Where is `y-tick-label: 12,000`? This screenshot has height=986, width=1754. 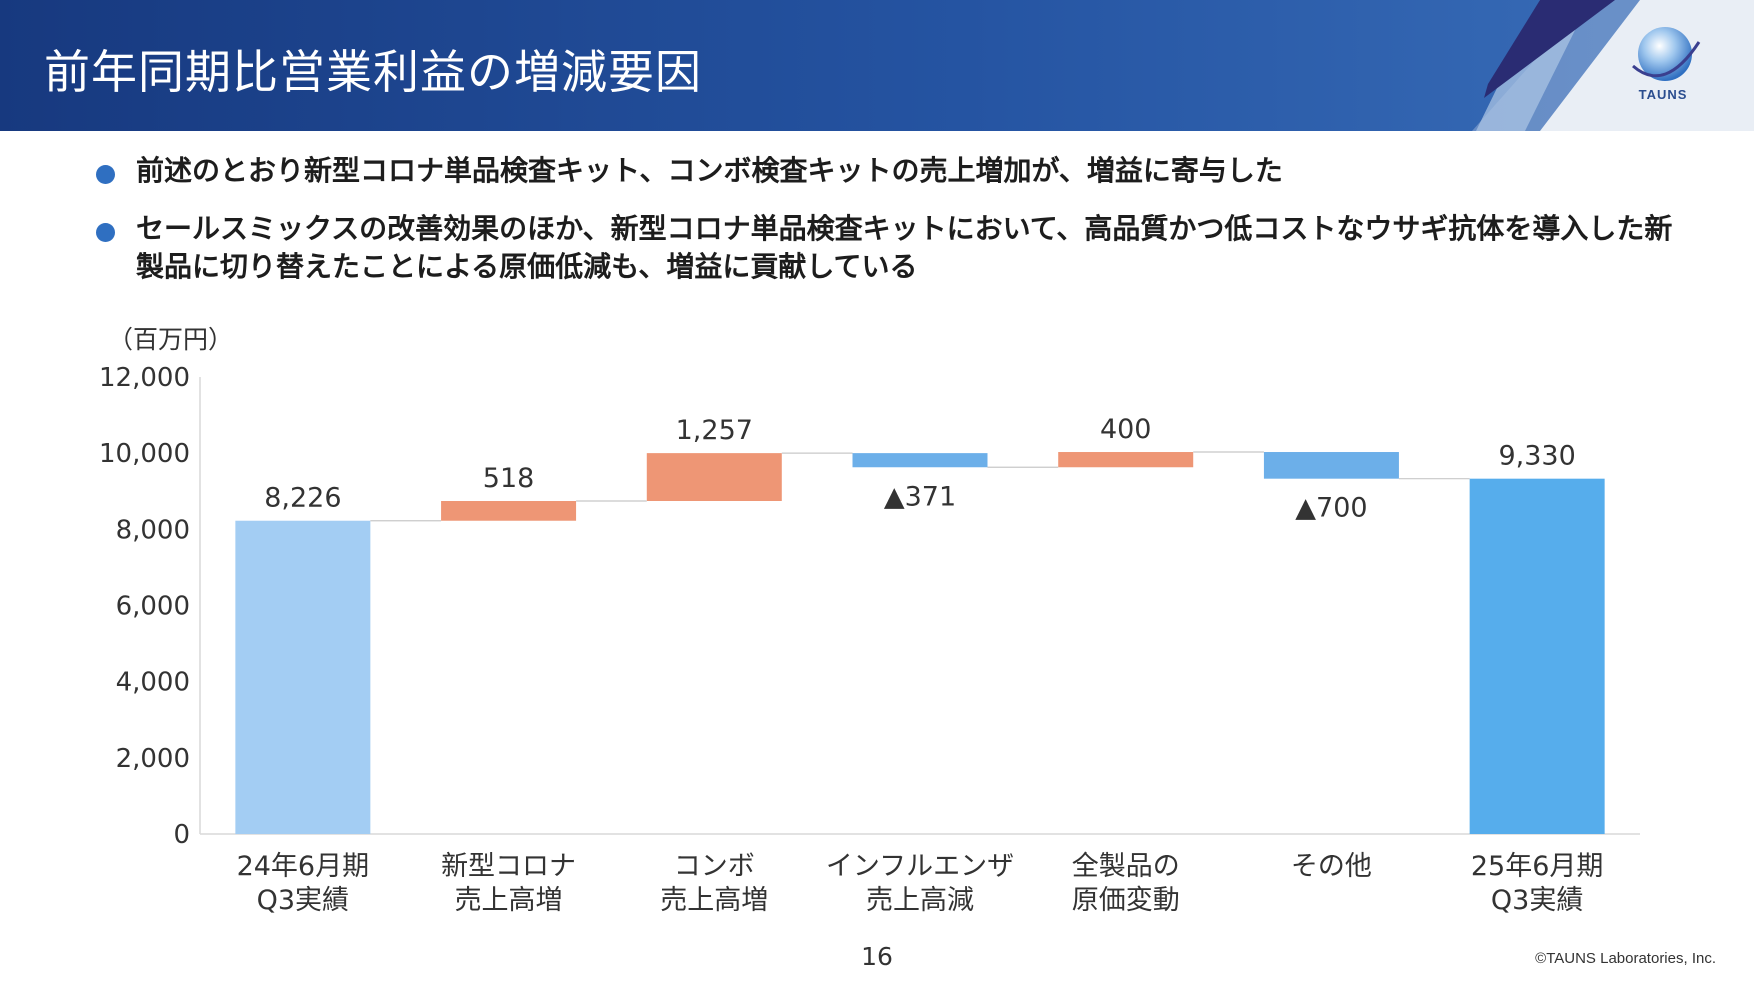
y-tick-label: 12,000 is located at coordinates (144, 378).